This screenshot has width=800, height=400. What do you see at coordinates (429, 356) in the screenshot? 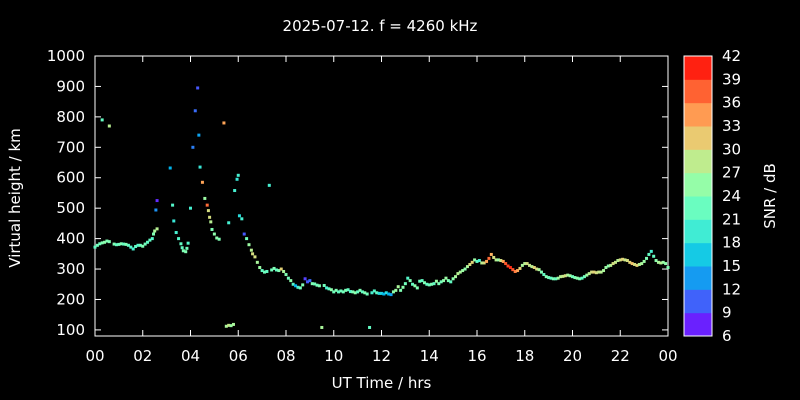
I see `x-tick-label: 14` at bounding box center [429, 356].